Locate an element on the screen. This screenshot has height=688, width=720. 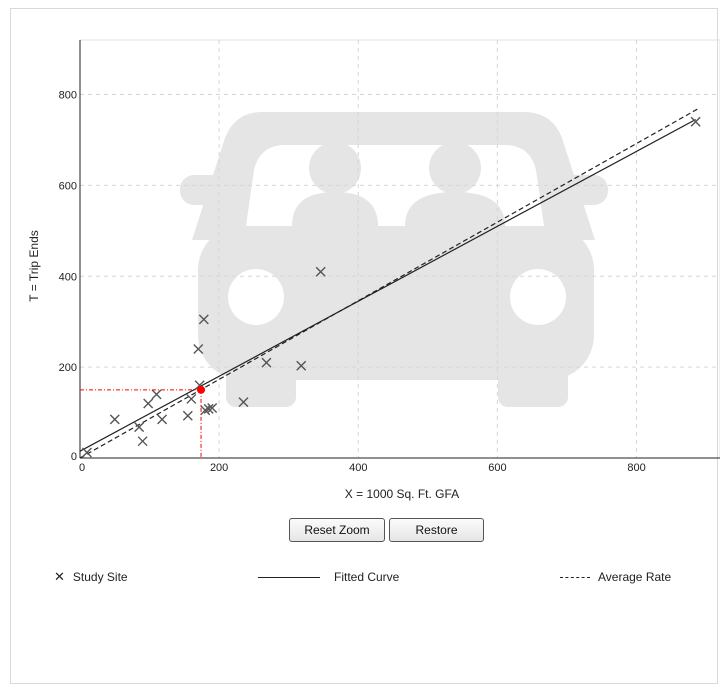
legend-label-study-site: Study Site is located at coordinates (100, 577).